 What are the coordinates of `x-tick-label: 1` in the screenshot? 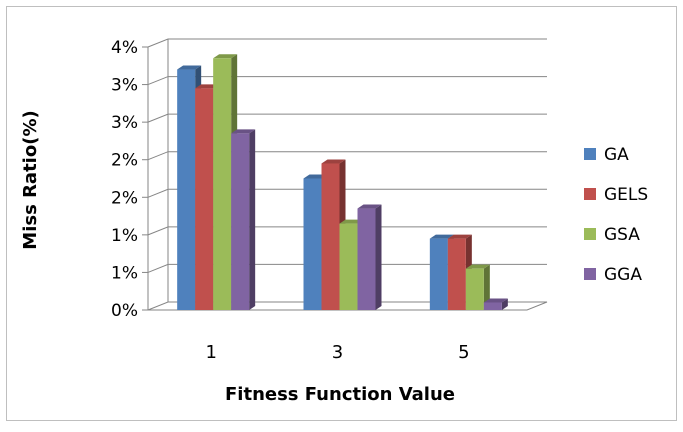 It's located at (210, 352).